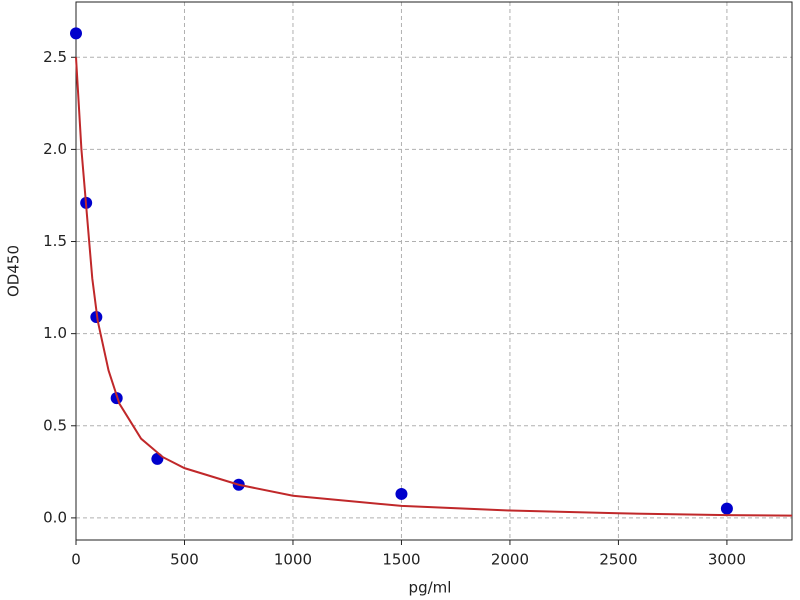  What do you see at coordinates (76, 560) in the screenshot?
I see `x-tick-label: 0` at bounding box center [76, 560].